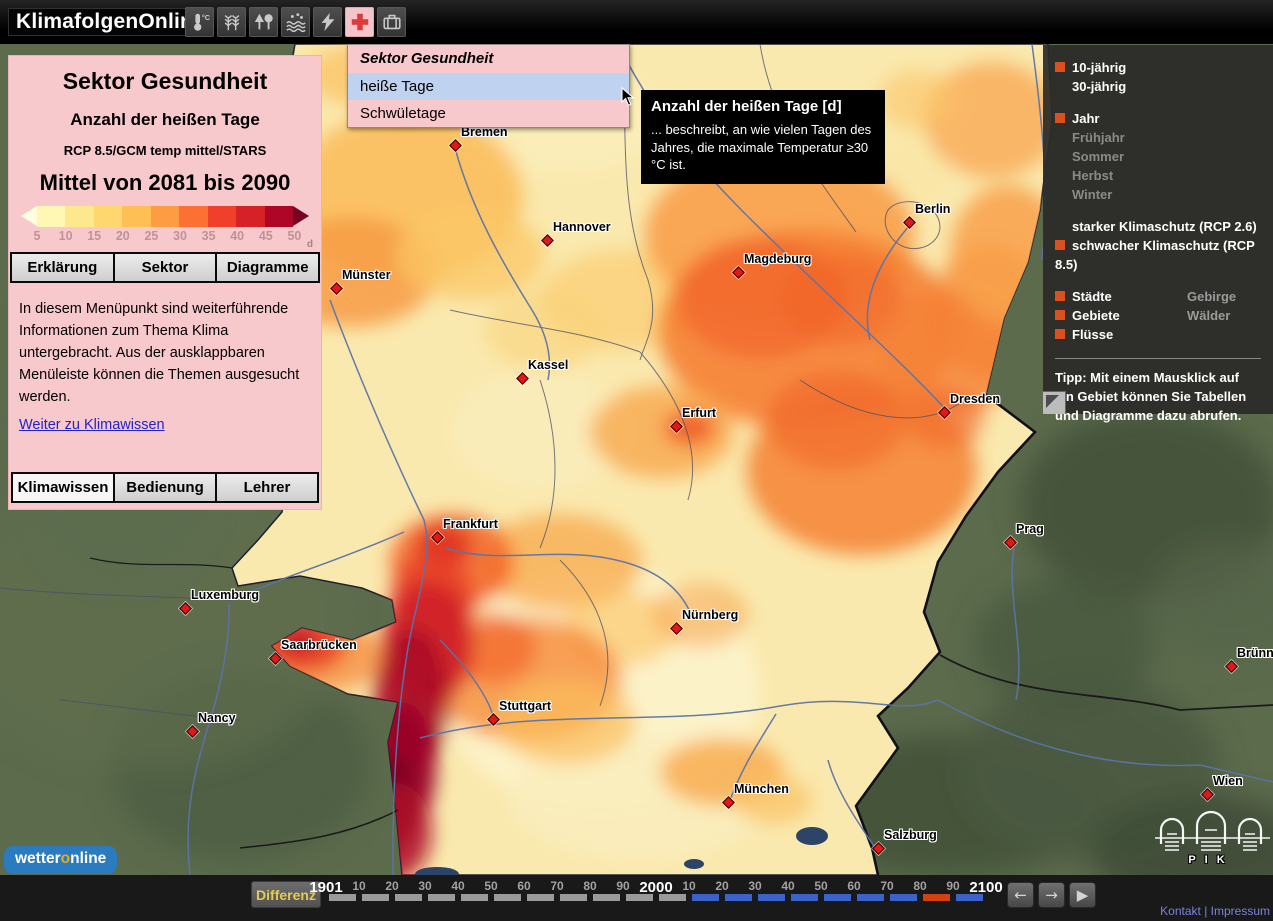  Describe the element at coordinates (391, 22) in the screenshot. I see `tourism-icon` at that location.